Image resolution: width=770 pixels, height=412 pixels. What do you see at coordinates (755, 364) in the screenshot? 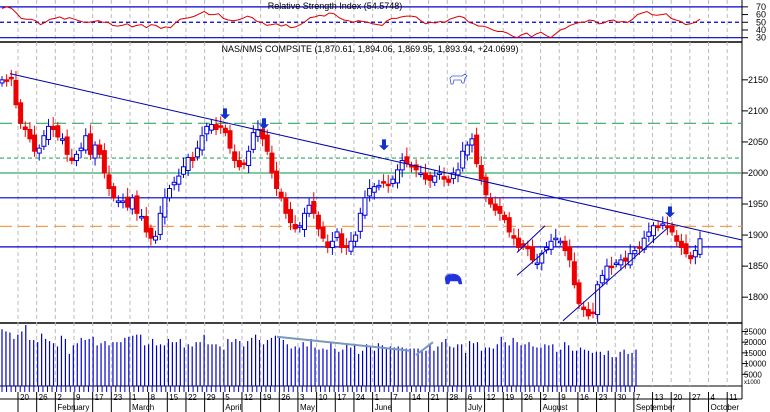
I see `volume-y-label: 10000` at bounding box center [755, 364].